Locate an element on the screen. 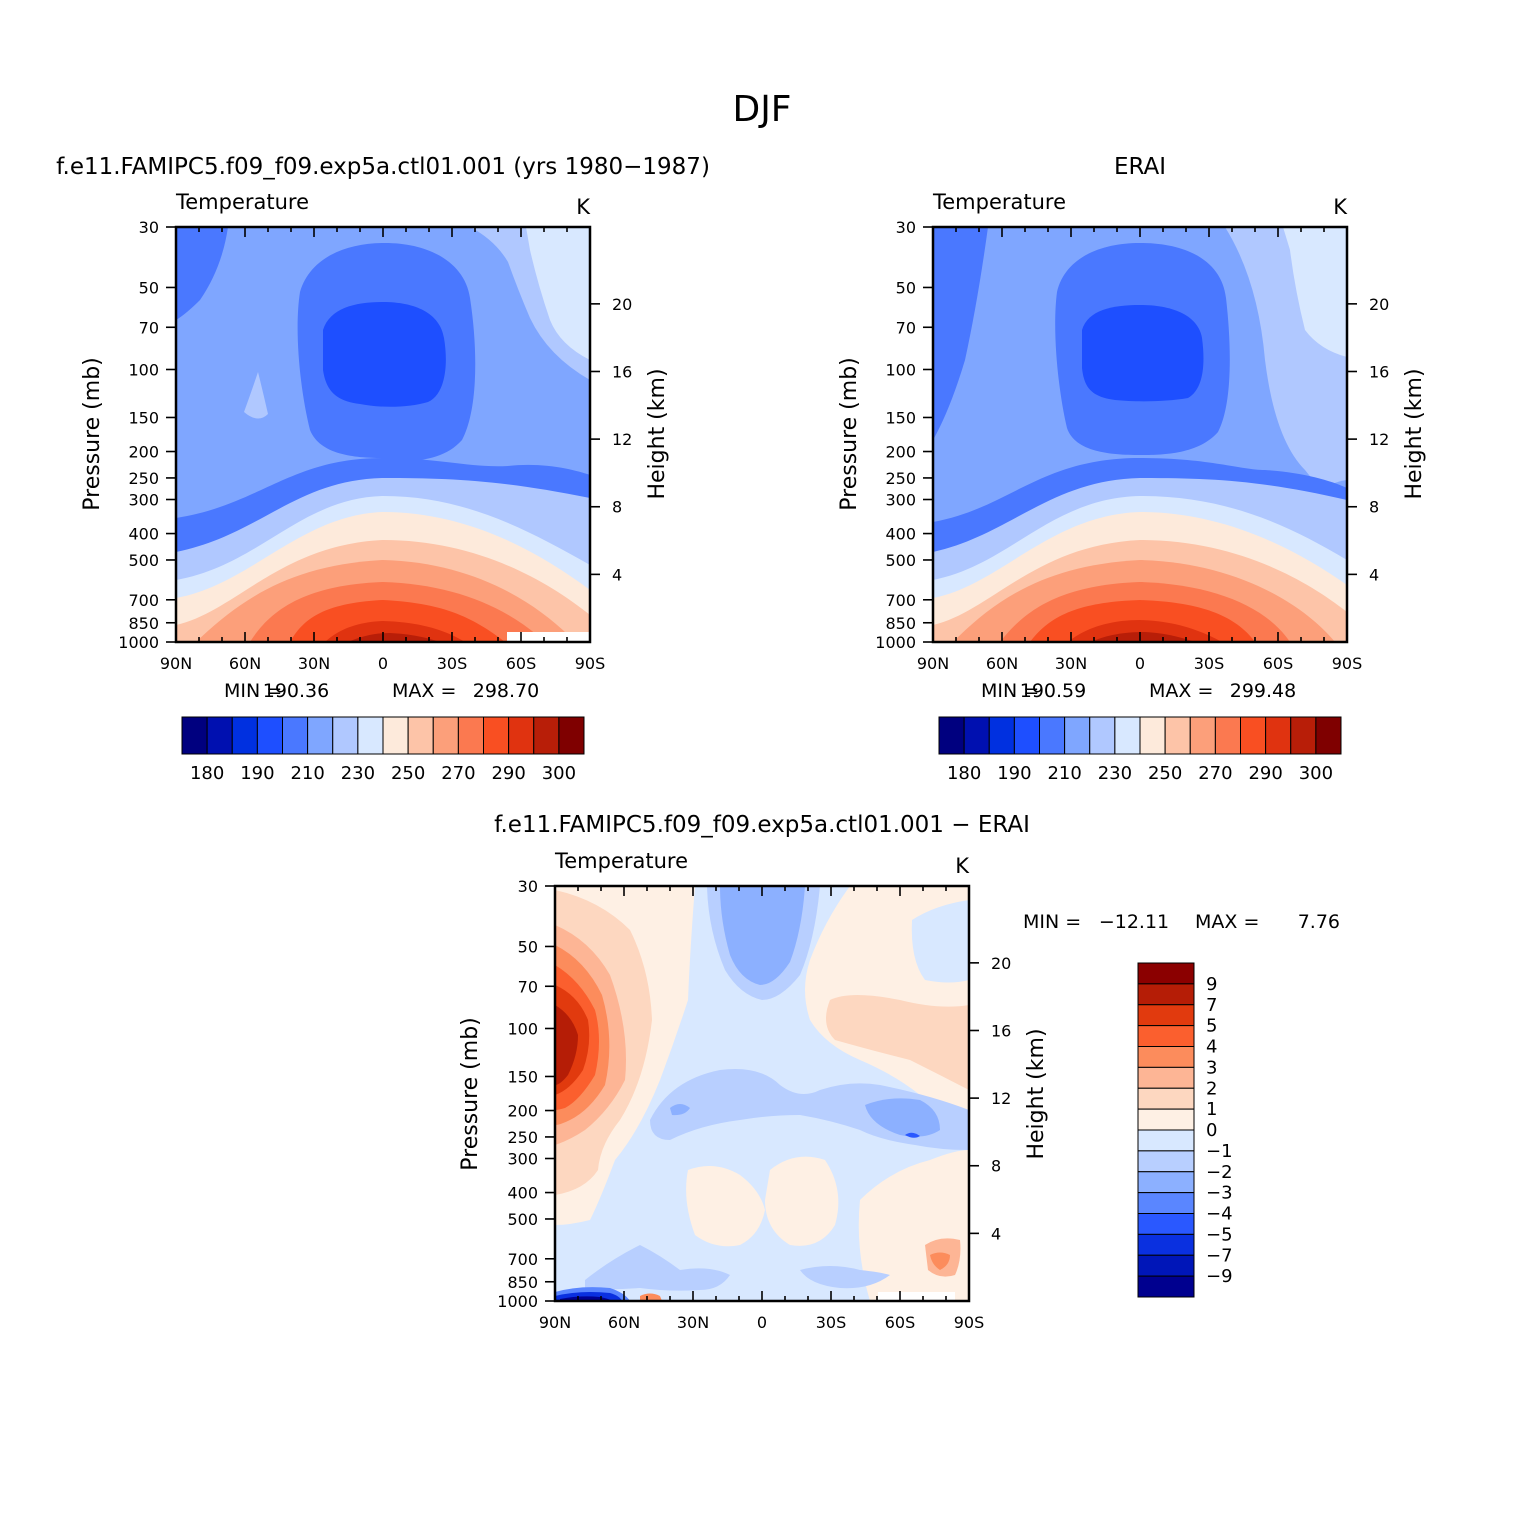  colorbar-label: −5 is located at coordinates (1219, 1234).